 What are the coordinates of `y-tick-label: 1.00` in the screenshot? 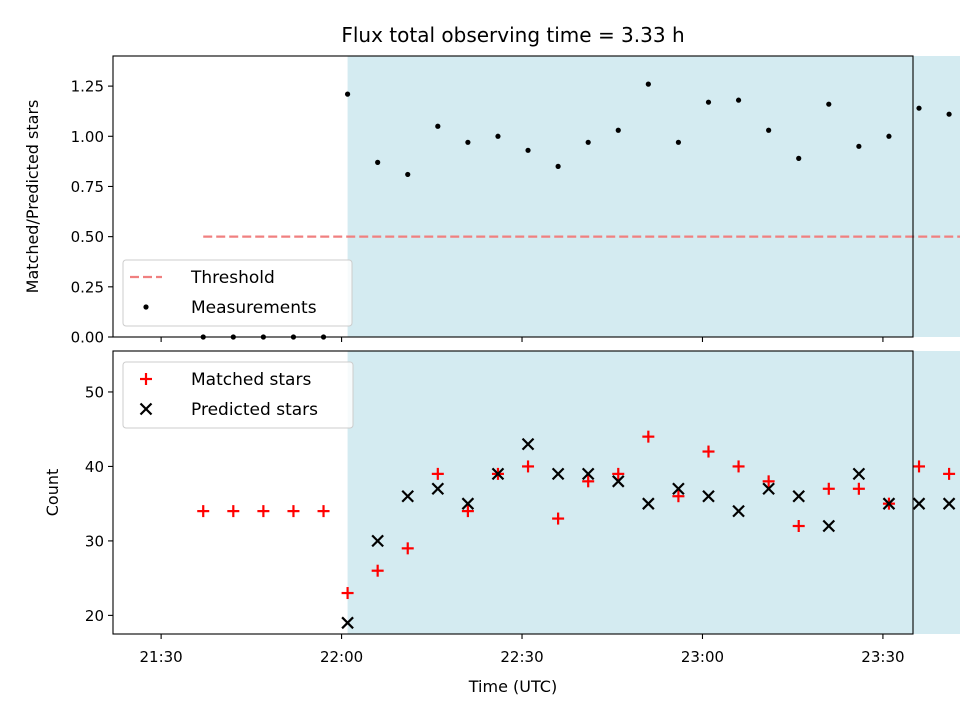 It's located at (87, 137).